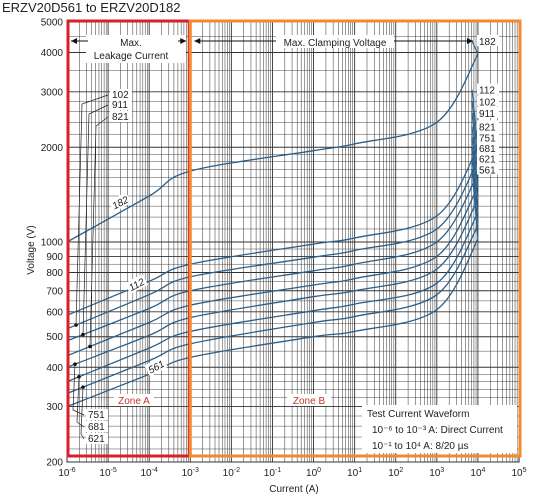 Image resolution: width=540 pixels, height=504 pixels. Describe the element at coordinates (54, 273) in the screenshot. I see `y-tick-label: 800` at that location.